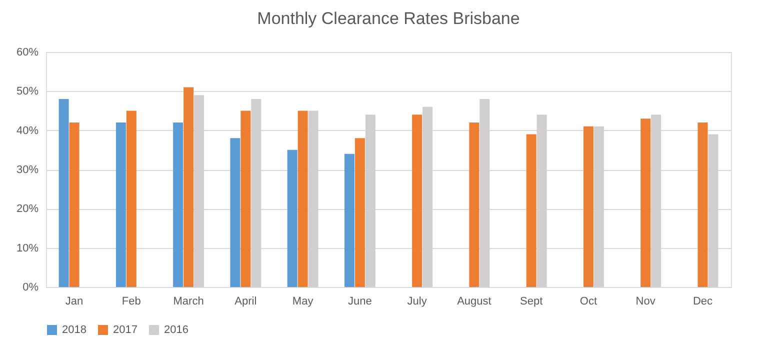  I want to click on y-tick-label: 50%, so click(27, 92).